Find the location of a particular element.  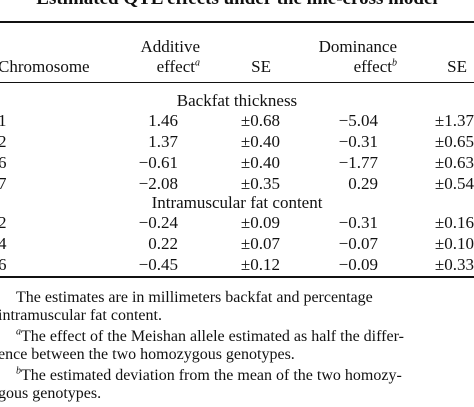

chromosome-cell: 4 is located at coordinates (3, 243).